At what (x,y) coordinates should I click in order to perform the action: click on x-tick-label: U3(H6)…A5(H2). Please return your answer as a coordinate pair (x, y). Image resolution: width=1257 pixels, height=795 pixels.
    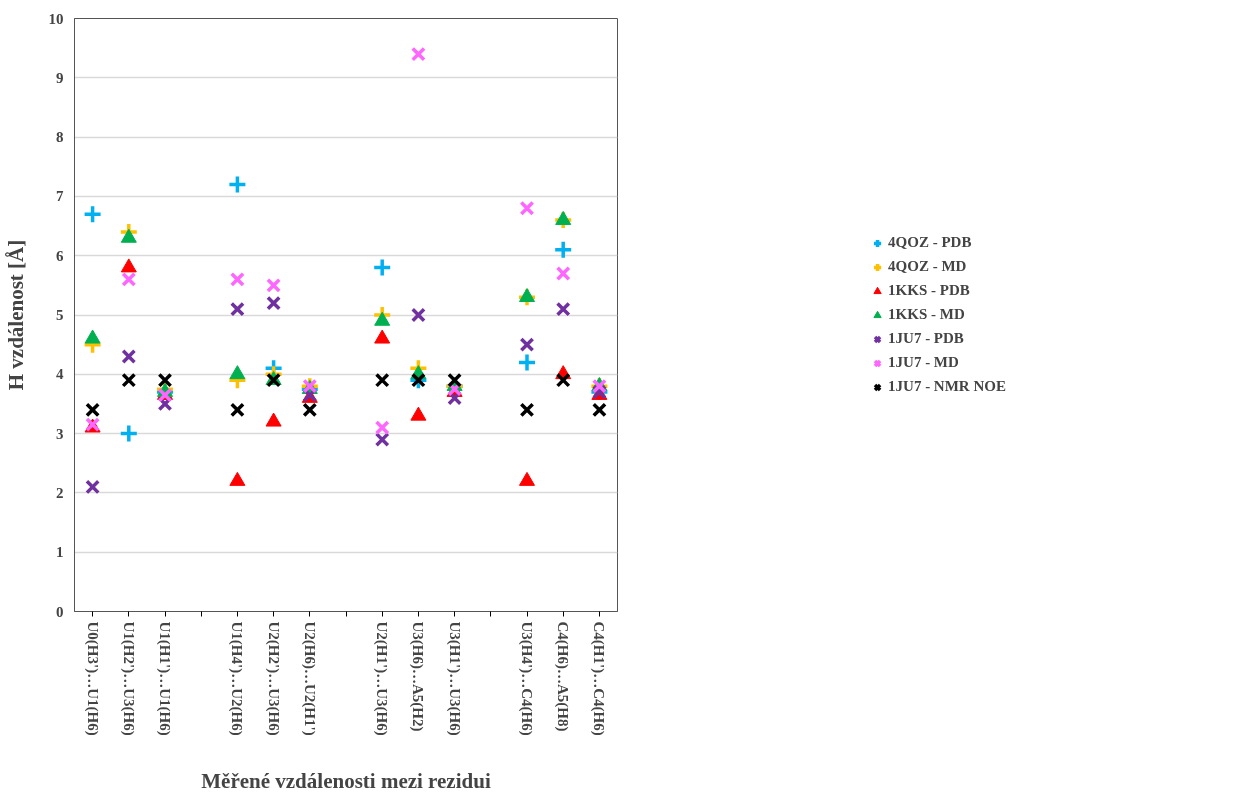
    Looking at the image, I should click on (418, 676).